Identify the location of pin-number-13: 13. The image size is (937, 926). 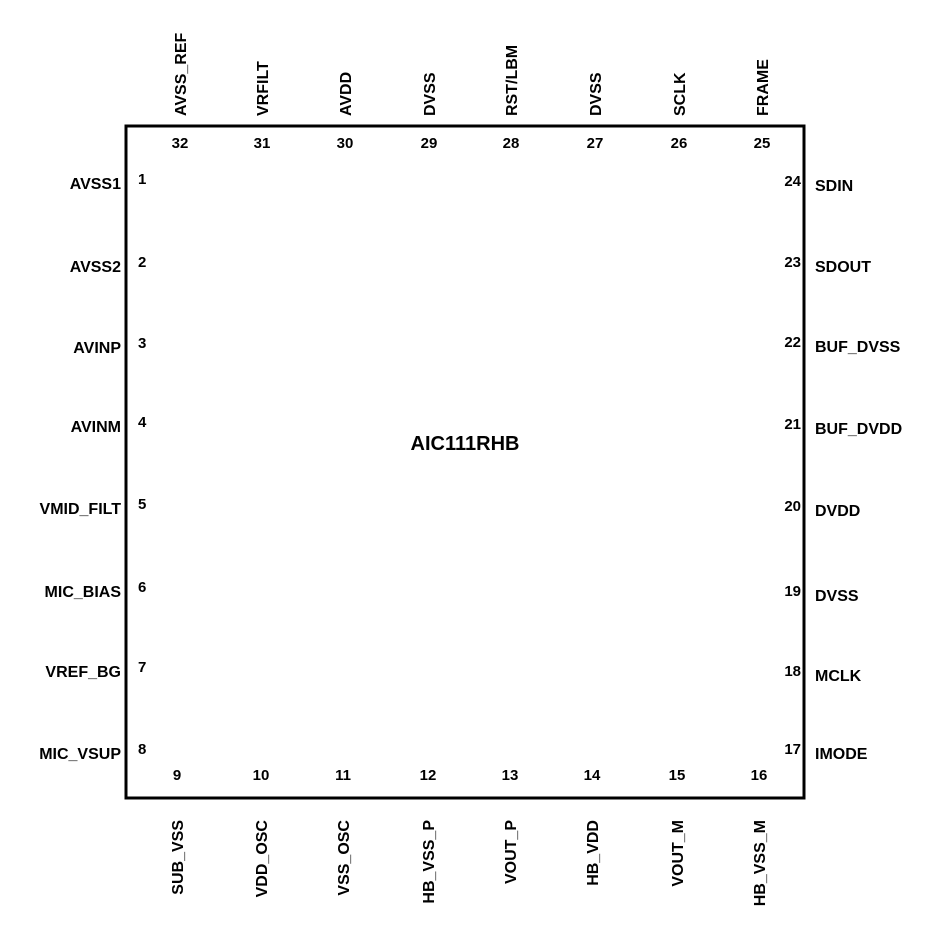
(510, 775).